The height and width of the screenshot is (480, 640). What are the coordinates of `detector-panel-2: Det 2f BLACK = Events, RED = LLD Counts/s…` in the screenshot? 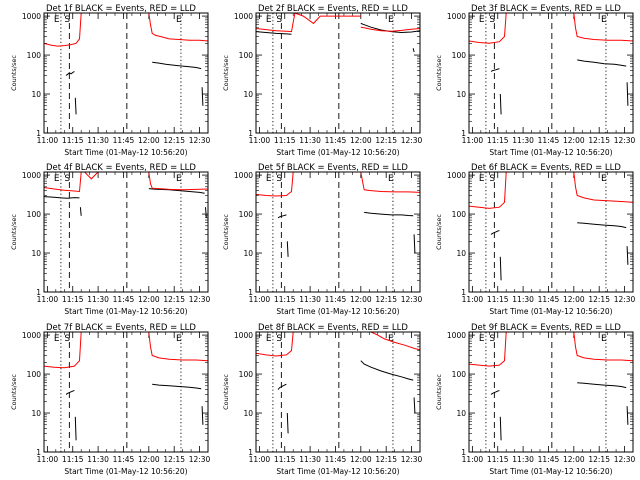 It's located at (322, 80).